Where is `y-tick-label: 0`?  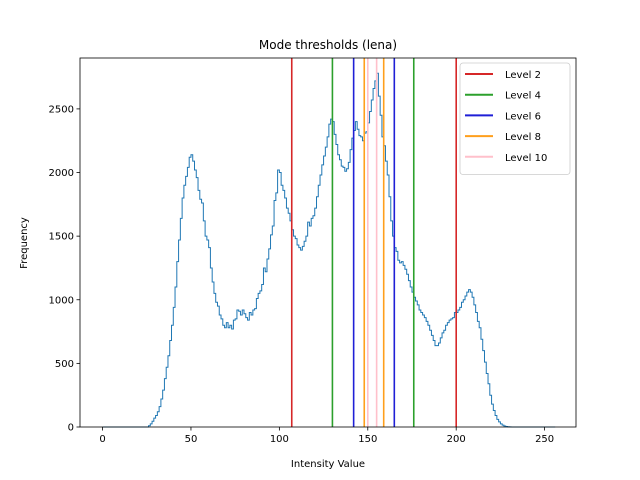 y-tick-label: 0 is located at coordinates (71, 428).